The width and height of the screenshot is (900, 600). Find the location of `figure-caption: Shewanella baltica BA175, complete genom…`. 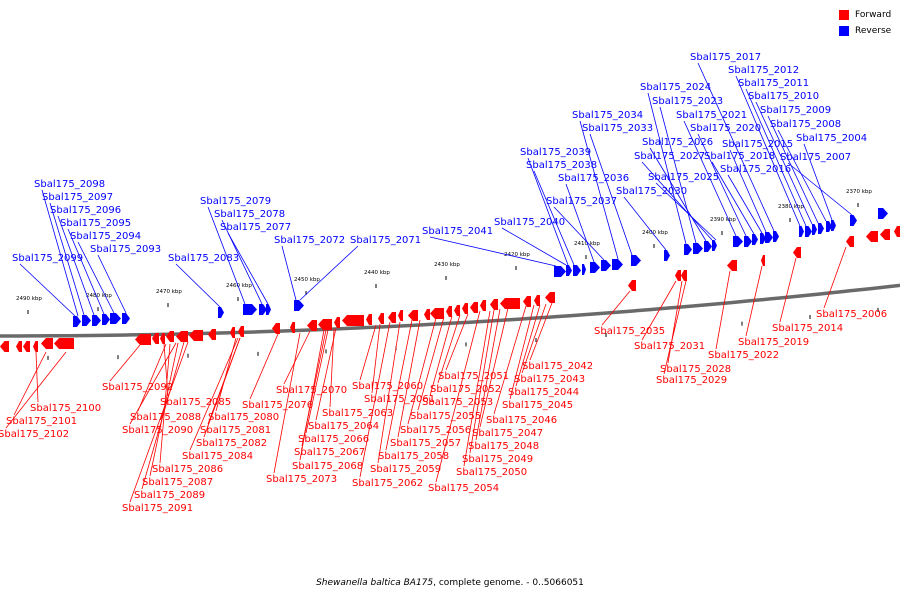

figure-caption: Shewanella baltica BA175, complete genom… is located at coordinates (450, 583).